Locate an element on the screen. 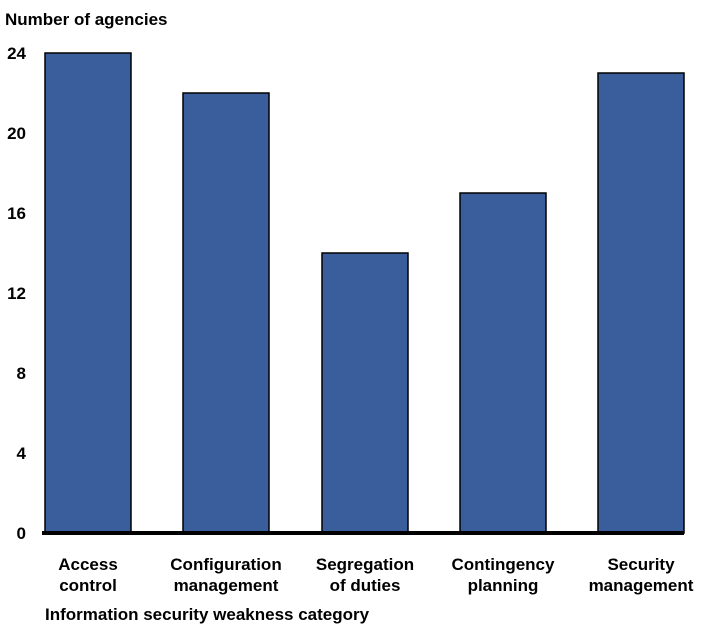  x-category-label-line: control is located at coordinates (88, 585).